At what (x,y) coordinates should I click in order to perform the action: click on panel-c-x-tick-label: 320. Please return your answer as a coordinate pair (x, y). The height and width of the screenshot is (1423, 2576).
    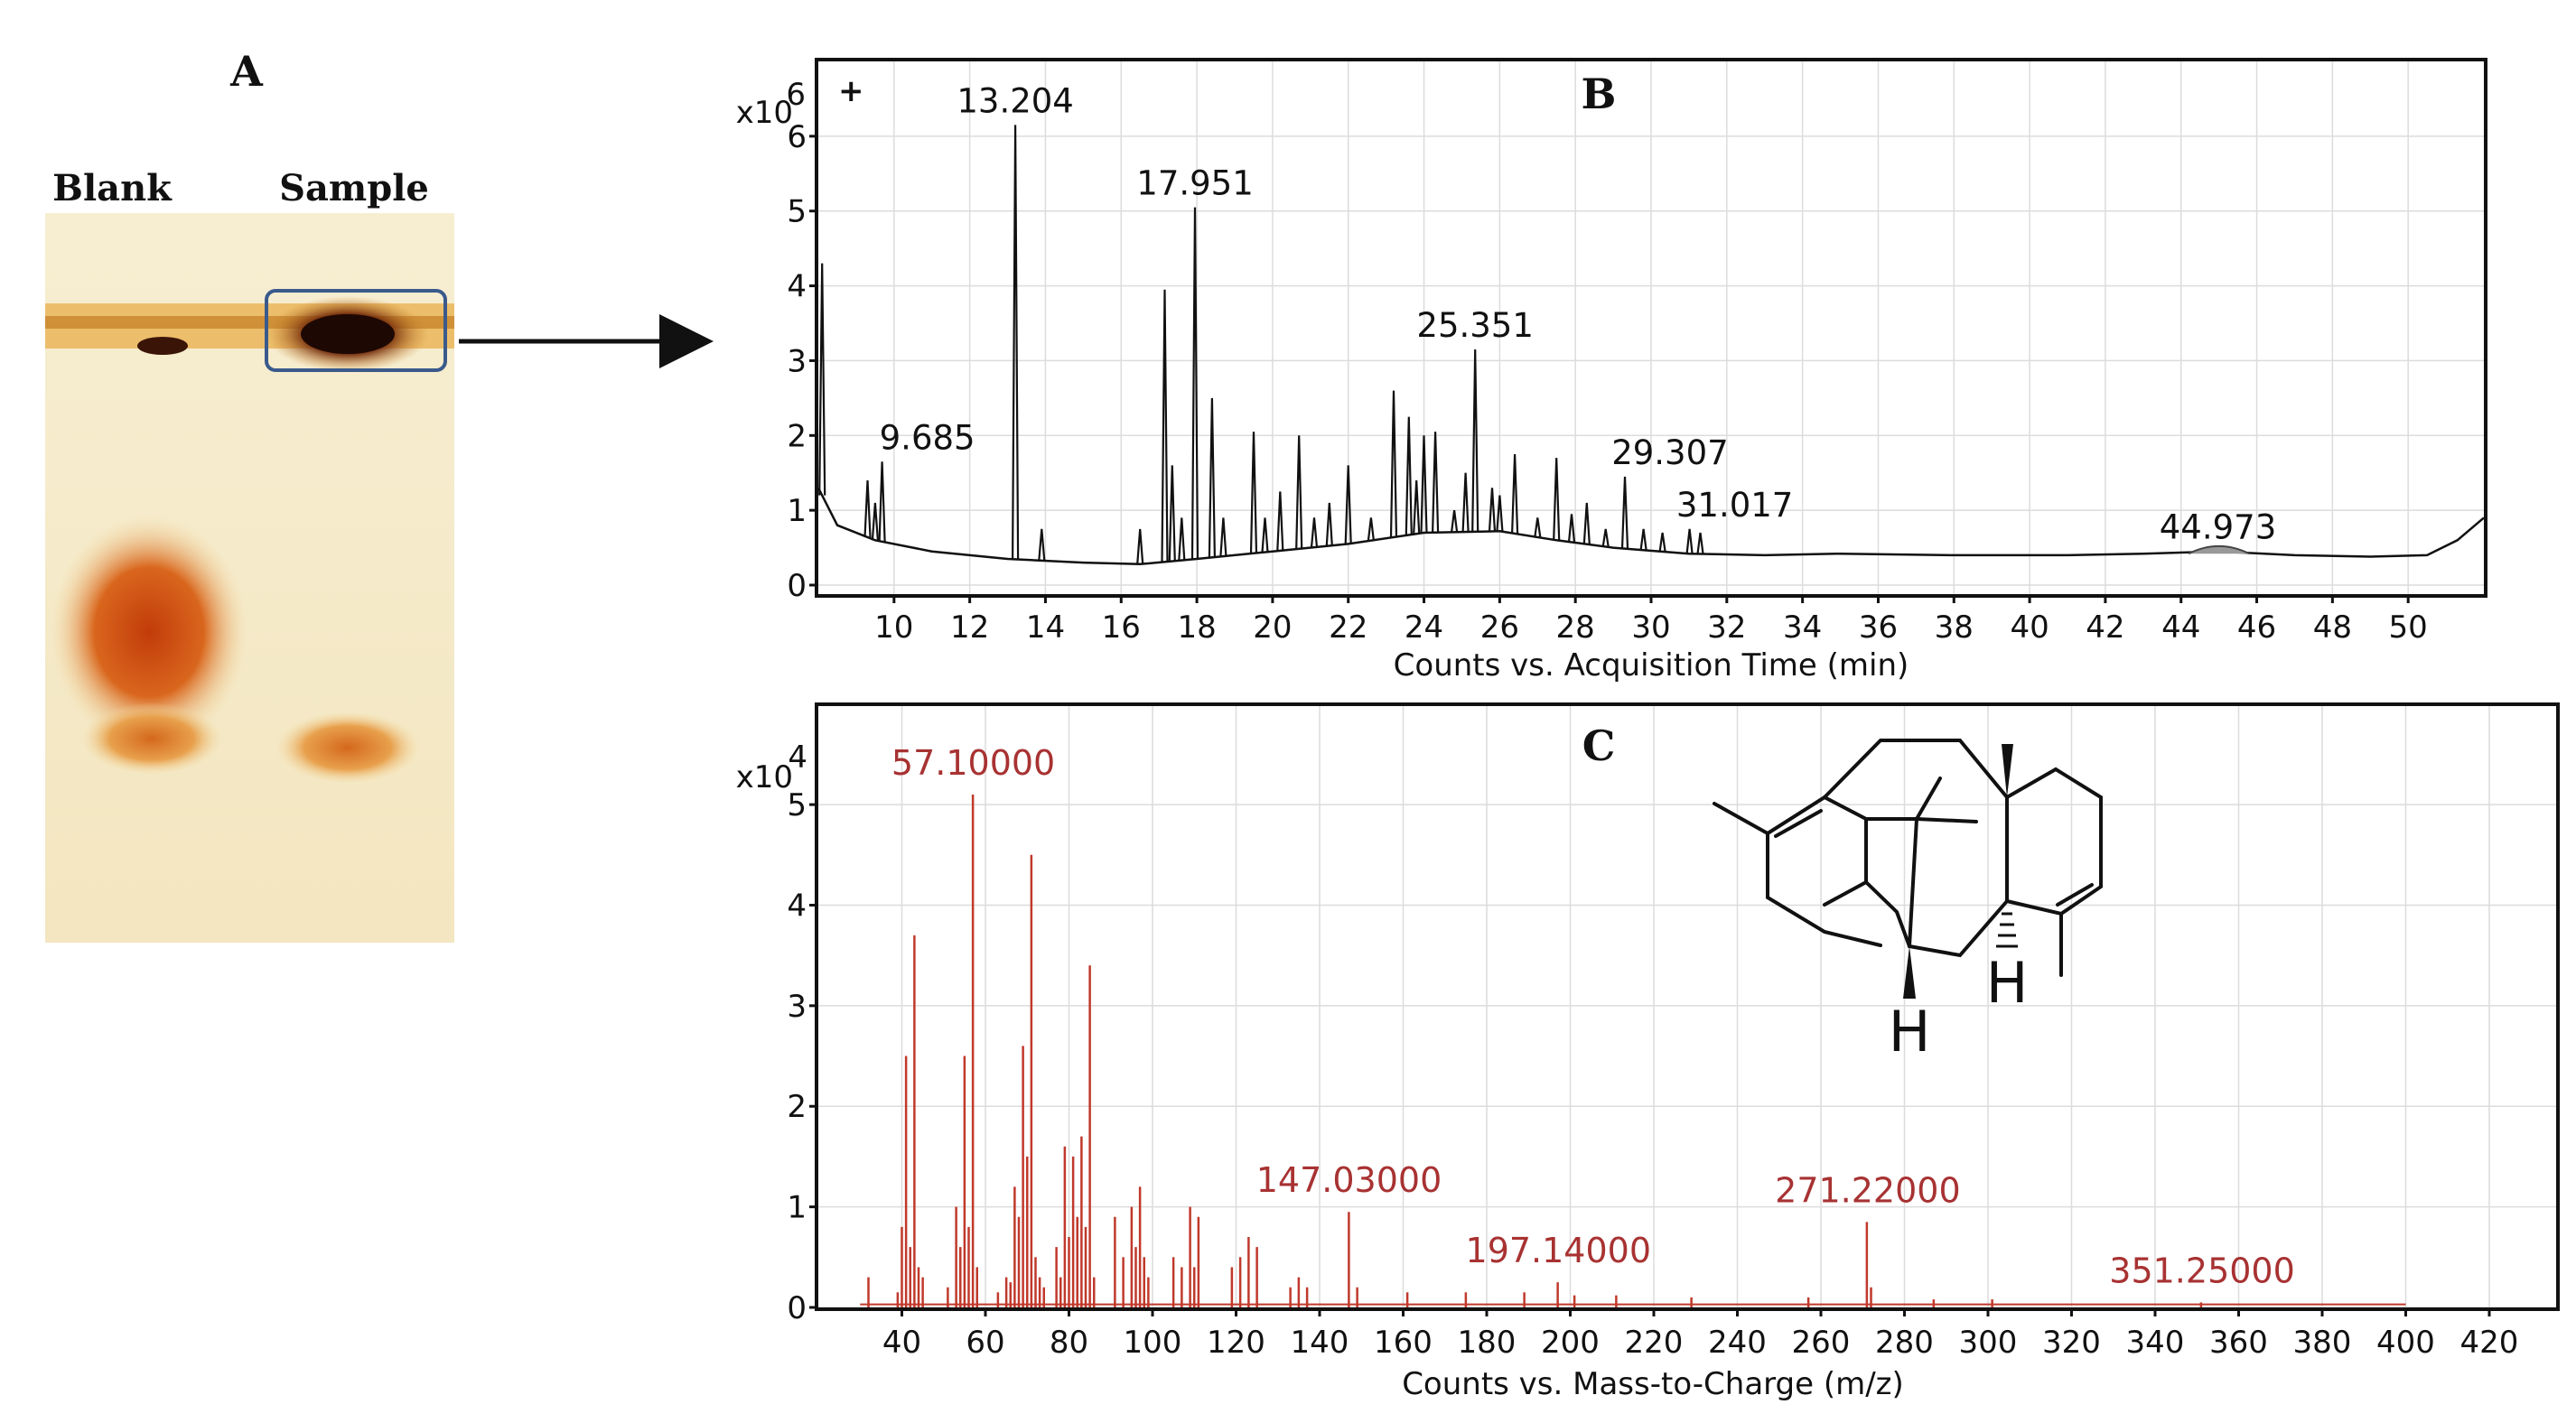
    Looking at the image, I should click on (2072, 1343).